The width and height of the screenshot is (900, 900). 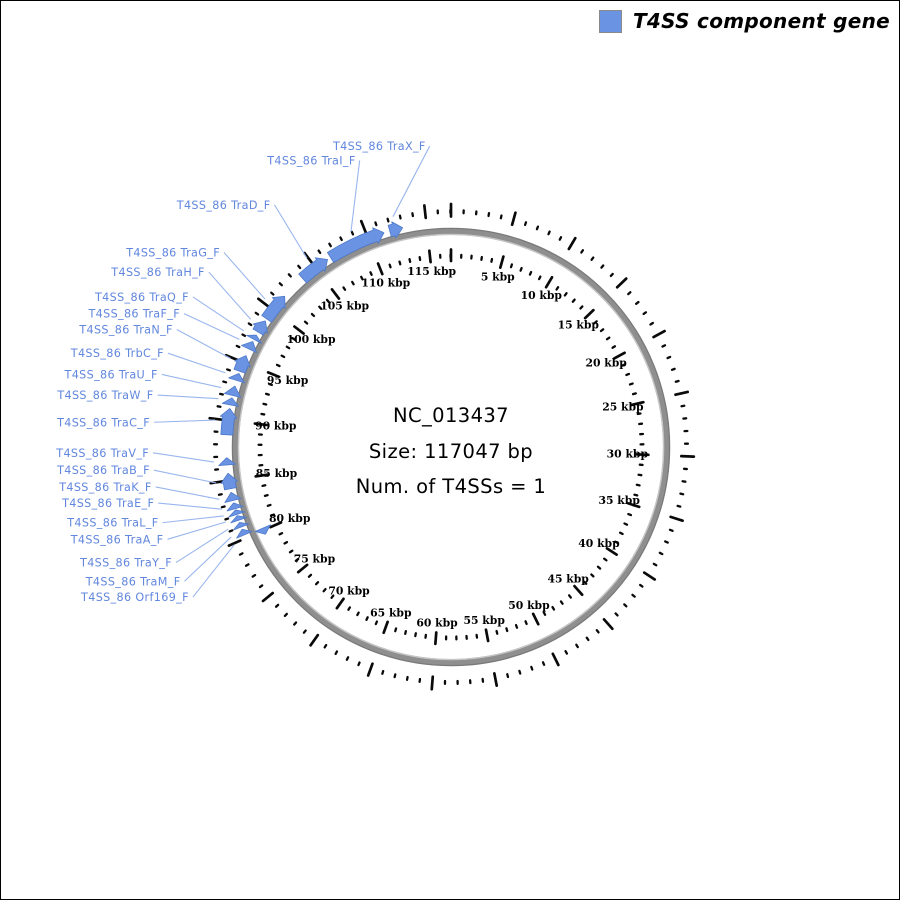 What do you see at coordinates (349, 591) in the screenshot?
I see `tick-label: 70 kbp` at bounding box center [349, 591].